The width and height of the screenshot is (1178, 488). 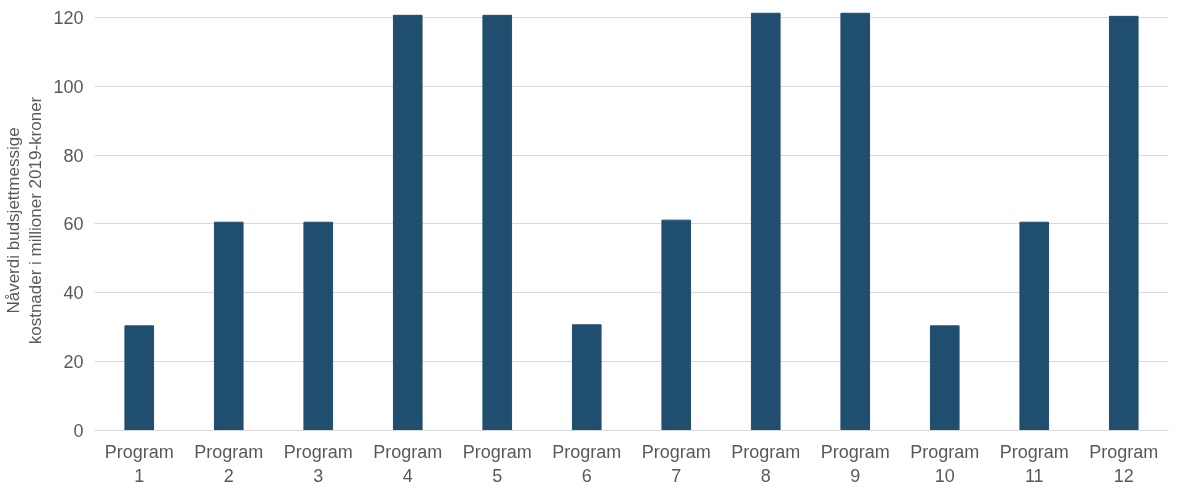 What do you see at coordinates (587, 463) in the screenshot?
I see `x-tick-label: Program 6` at bounding box center [587, 463].